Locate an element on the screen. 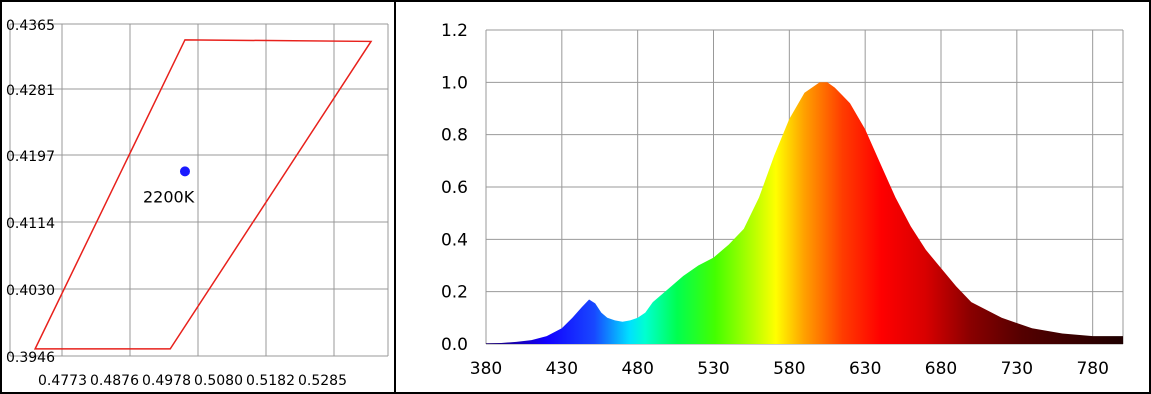 This screenshot has width=1151, height=394. chromaticity-point is located at coordinates (184, 171).